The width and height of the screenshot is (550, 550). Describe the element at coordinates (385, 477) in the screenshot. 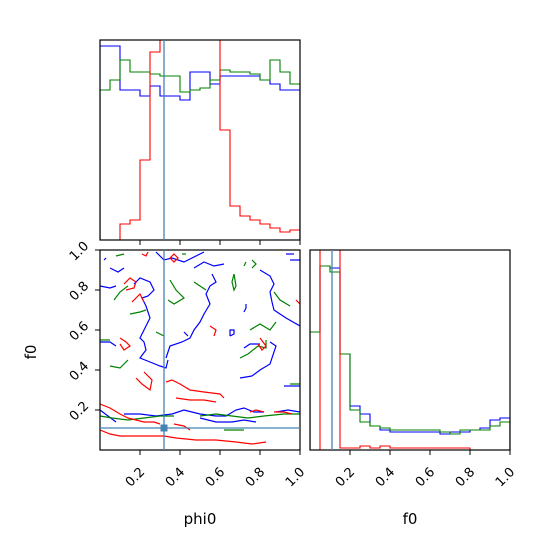

I see `f0-xtick-label: 0.4` at that location.